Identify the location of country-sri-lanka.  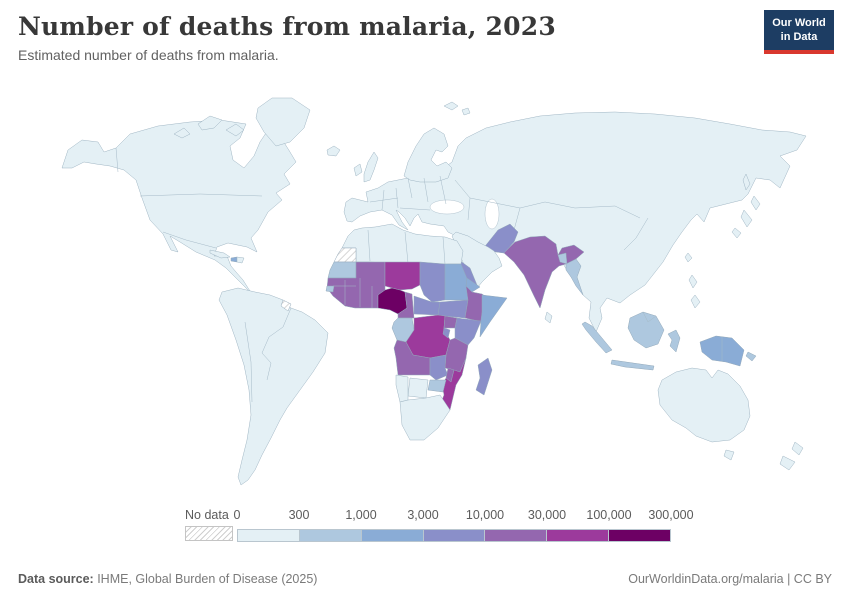
(548, 317).